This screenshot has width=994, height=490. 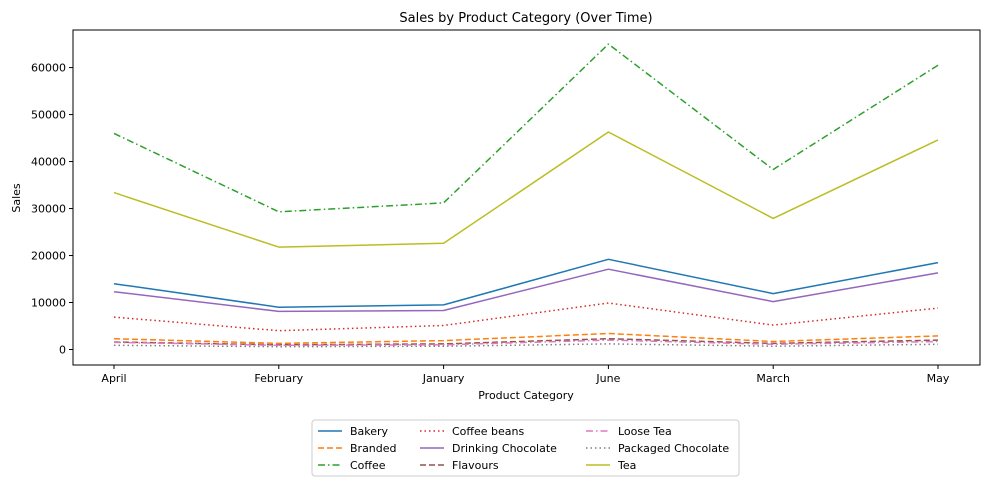 I want to click on chart-title: Sales by Product Category (Over Time), so click(x=525, y=18).